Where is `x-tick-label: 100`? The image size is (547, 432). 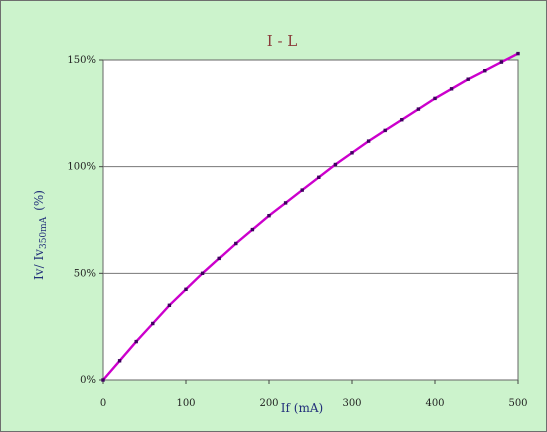
x-tick-label: 100 is located at coordinates (185, 403).